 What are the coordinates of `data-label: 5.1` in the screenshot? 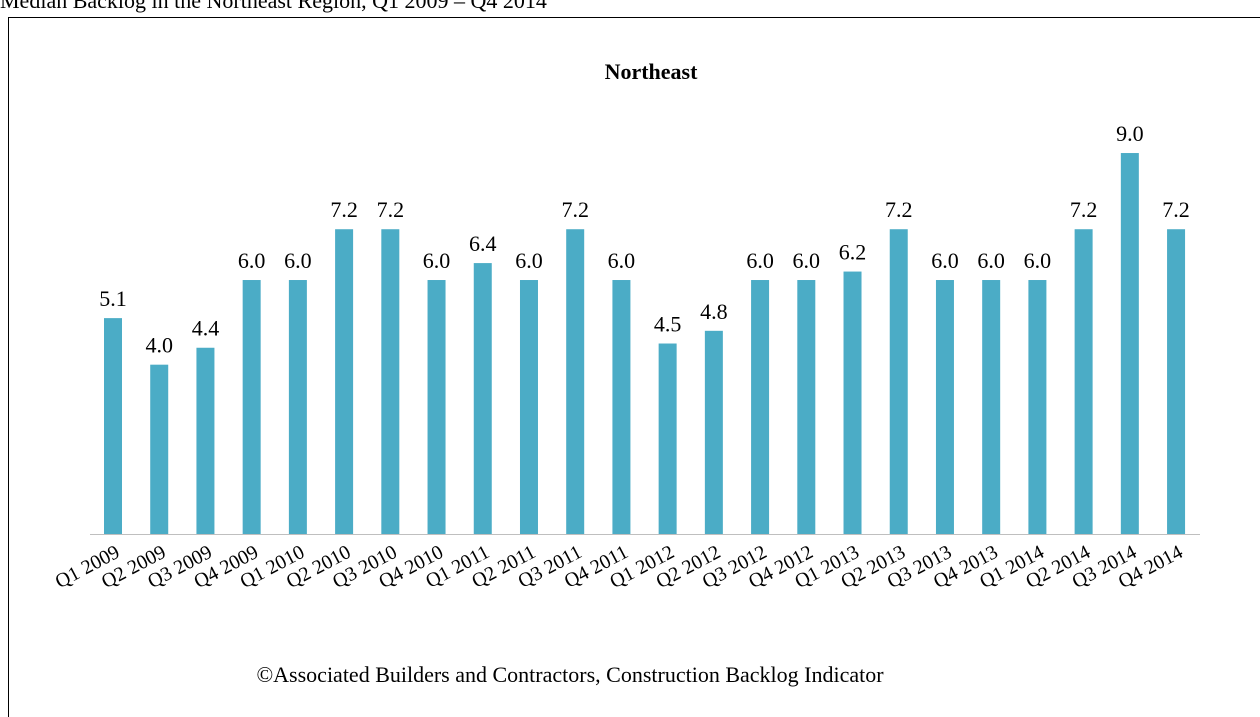 It's located at (113, 298).